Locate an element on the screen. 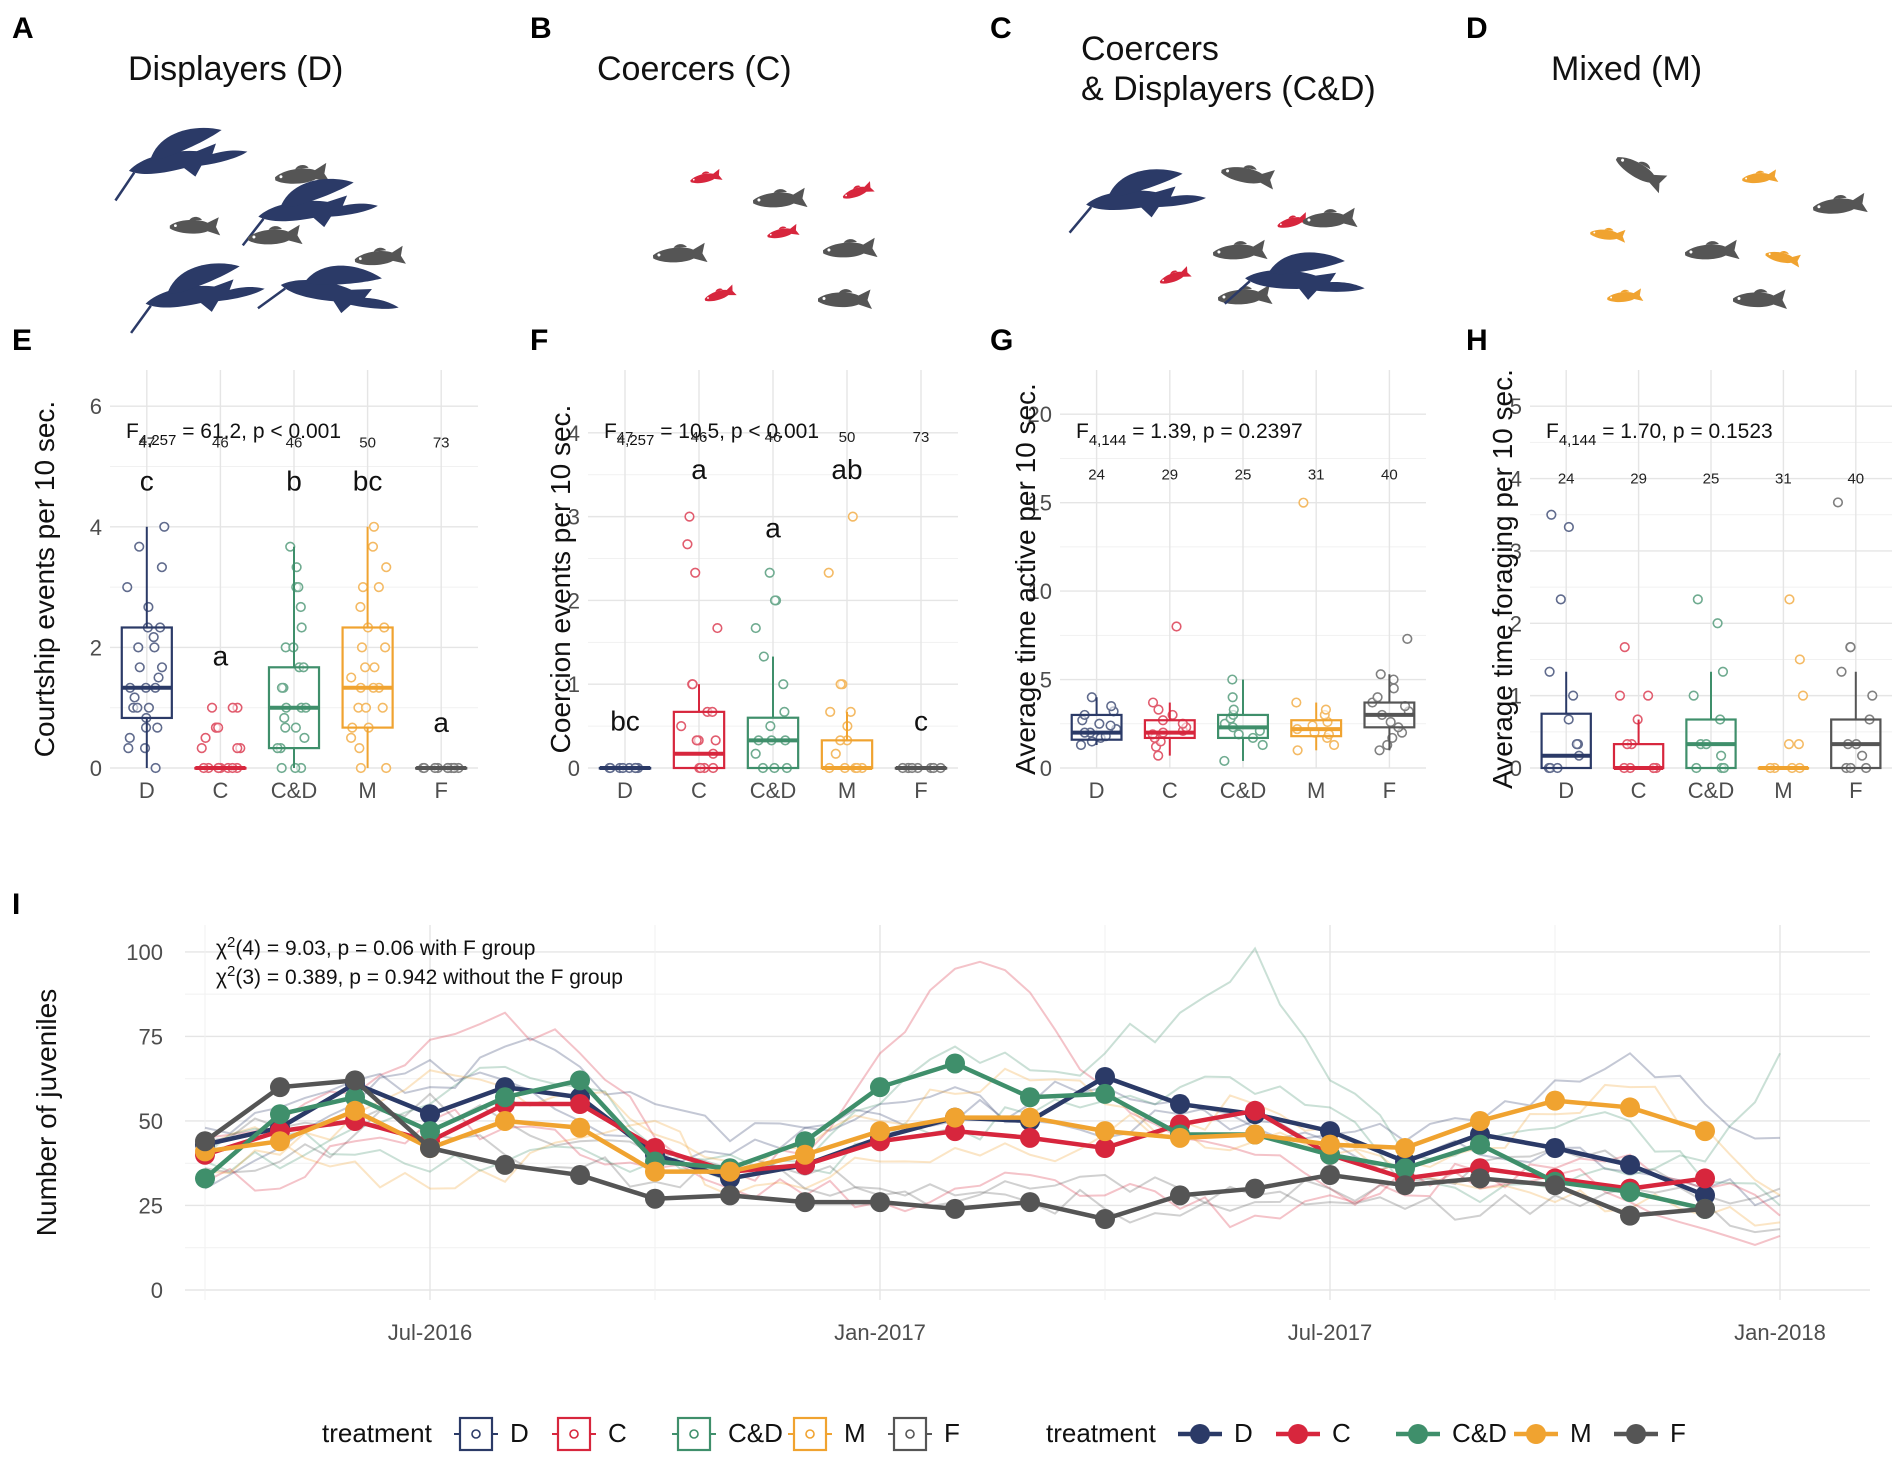 This screenshot has width=1904, height=1458. sample-size-label: 31 is located at coordinates (1316, 474).